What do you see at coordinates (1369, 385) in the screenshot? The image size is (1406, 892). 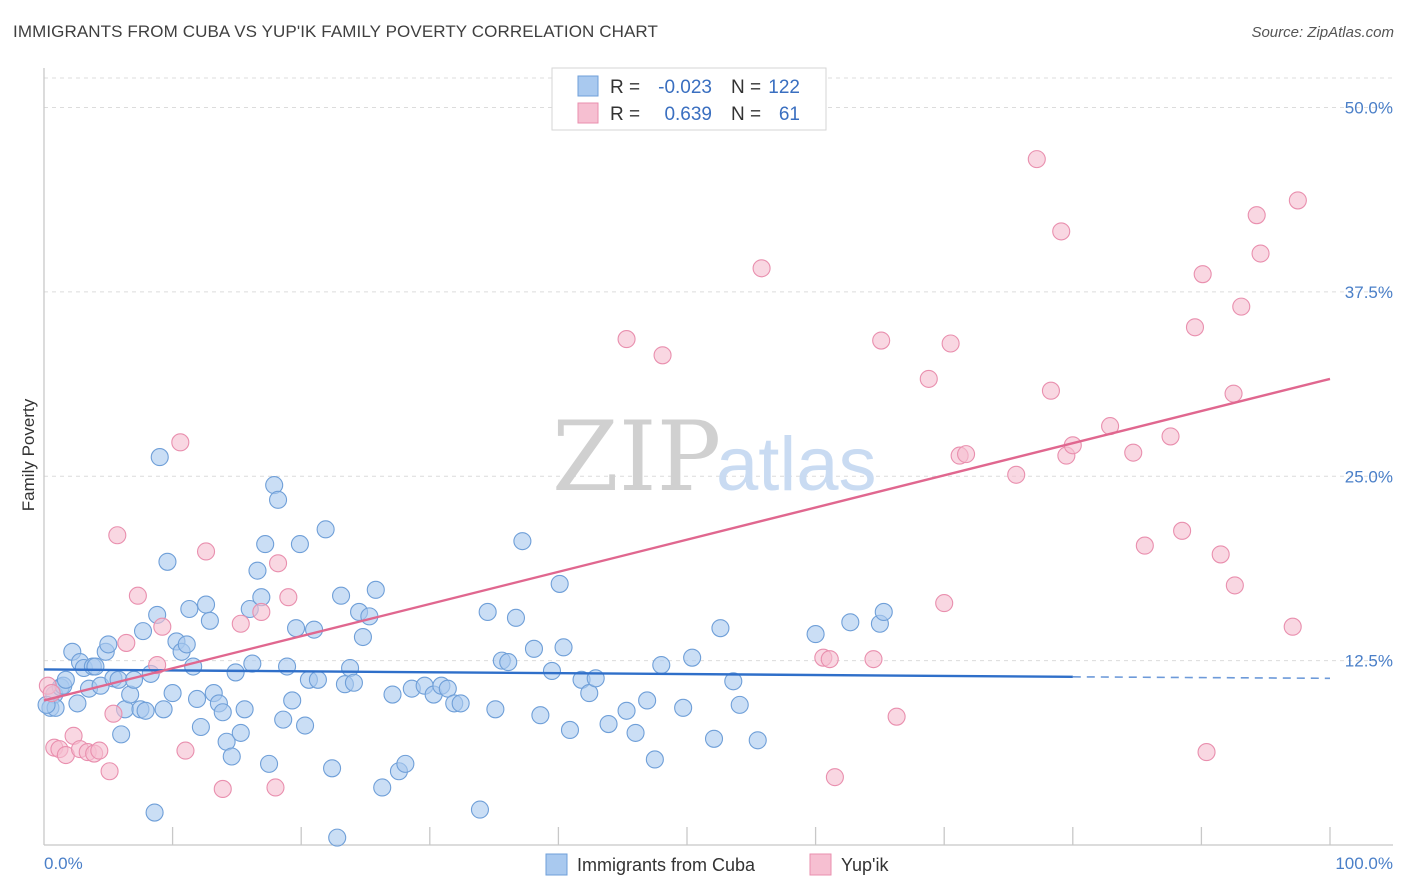 I see `y-tick-labels: 12.5% 25.0% 37.5% 50.0%` at bounding box center [1369, 385].